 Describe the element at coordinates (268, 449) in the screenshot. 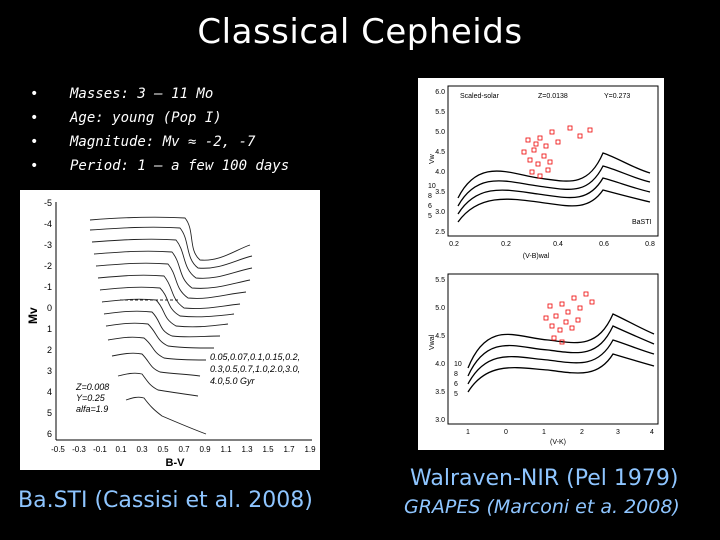

I see `x-tick-label: 1.5` at that location.